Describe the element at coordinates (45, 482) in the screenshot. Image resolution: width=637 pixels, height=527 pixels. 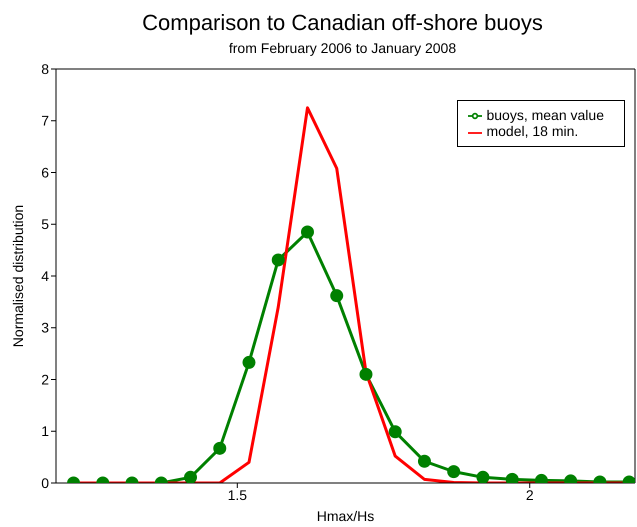
I see `y-tick-label: 0` at that location.